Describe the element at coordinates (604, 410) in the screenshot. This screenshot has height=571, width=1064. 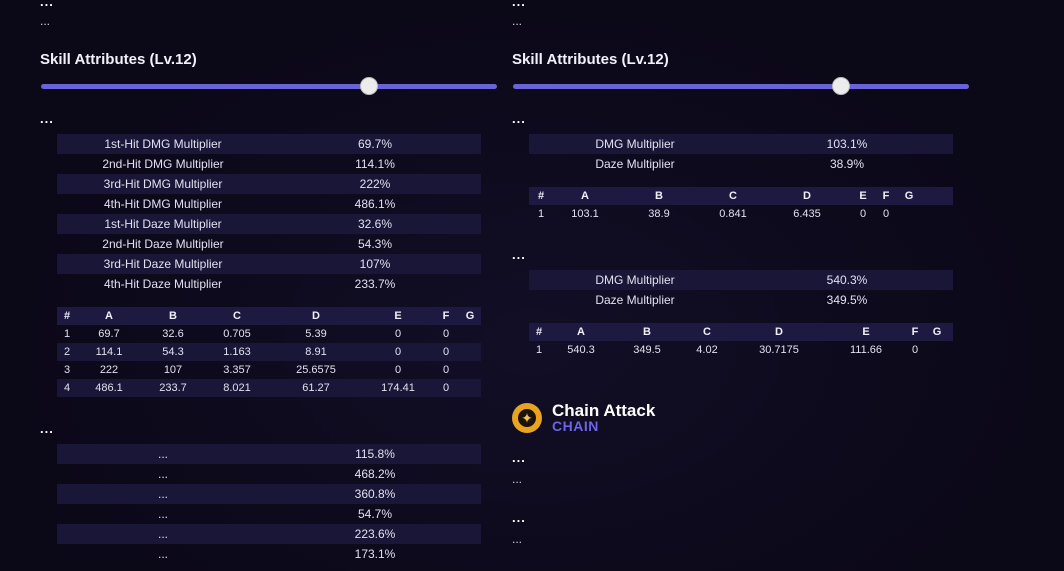
I see `chain-attack-title: Chain Attack` at that location.